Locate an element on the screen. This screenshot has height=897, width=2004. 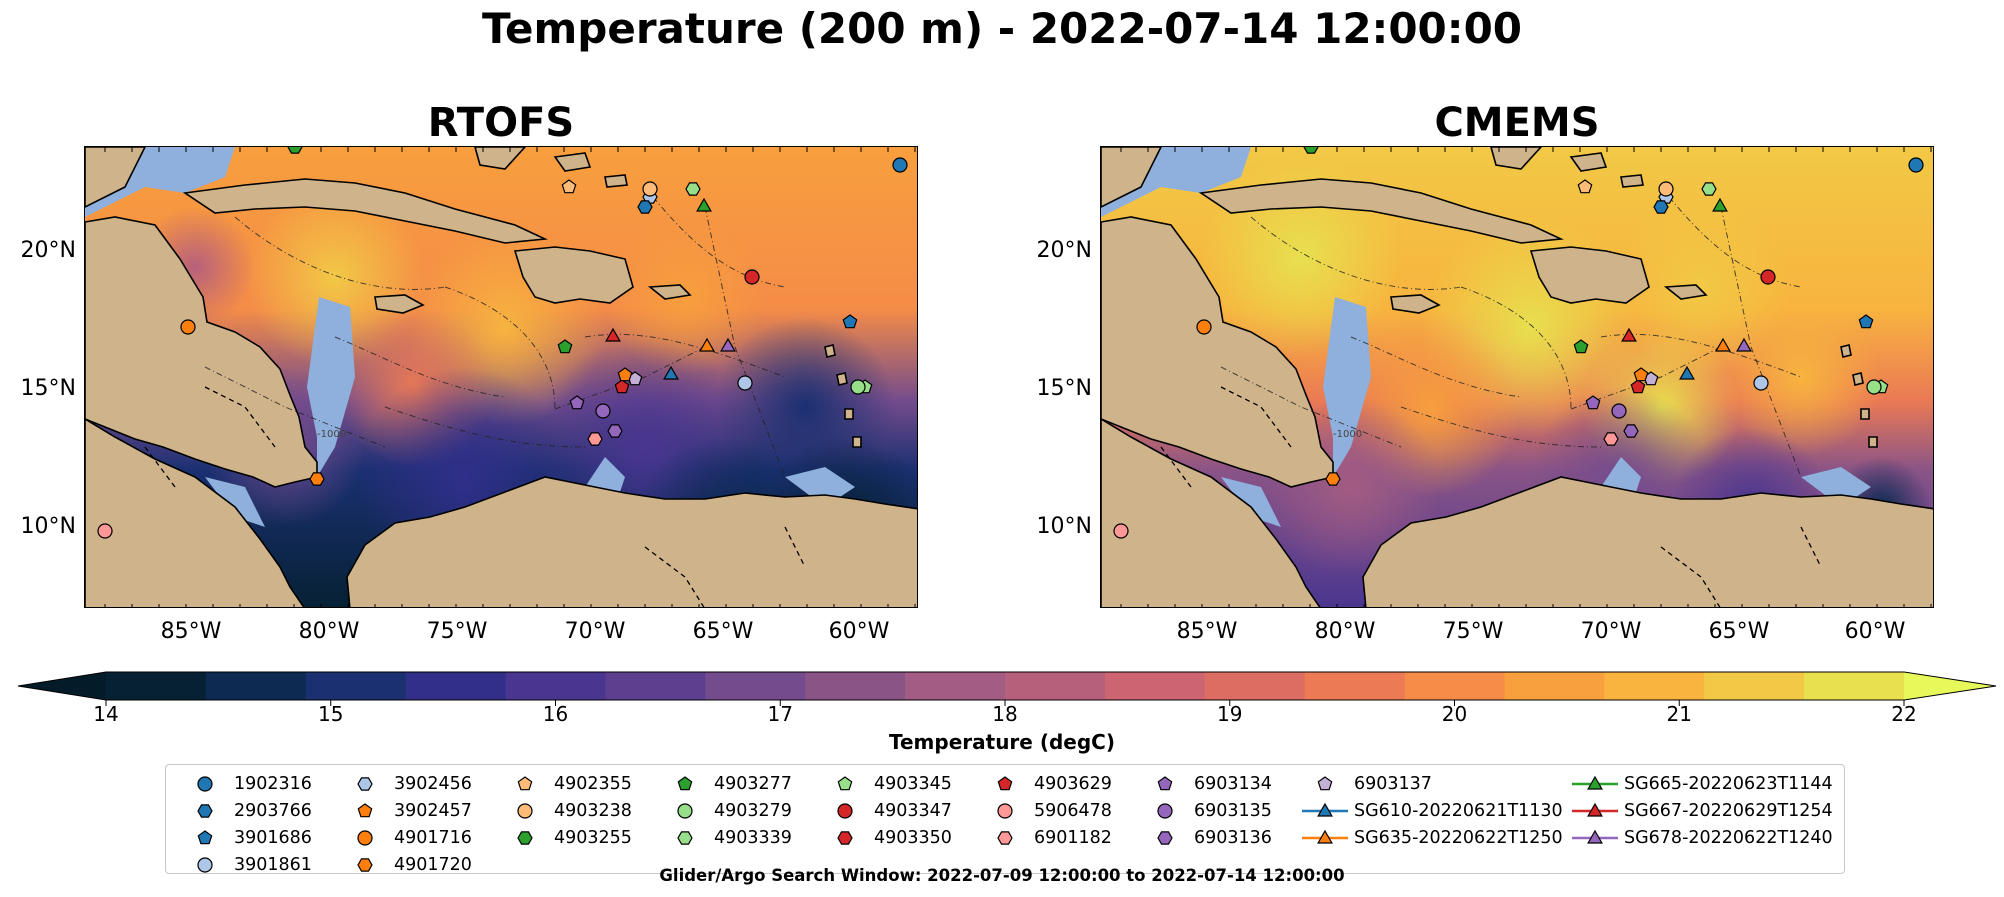
colorbar-tick-label: 22 is located at coordinates (1904, 714).